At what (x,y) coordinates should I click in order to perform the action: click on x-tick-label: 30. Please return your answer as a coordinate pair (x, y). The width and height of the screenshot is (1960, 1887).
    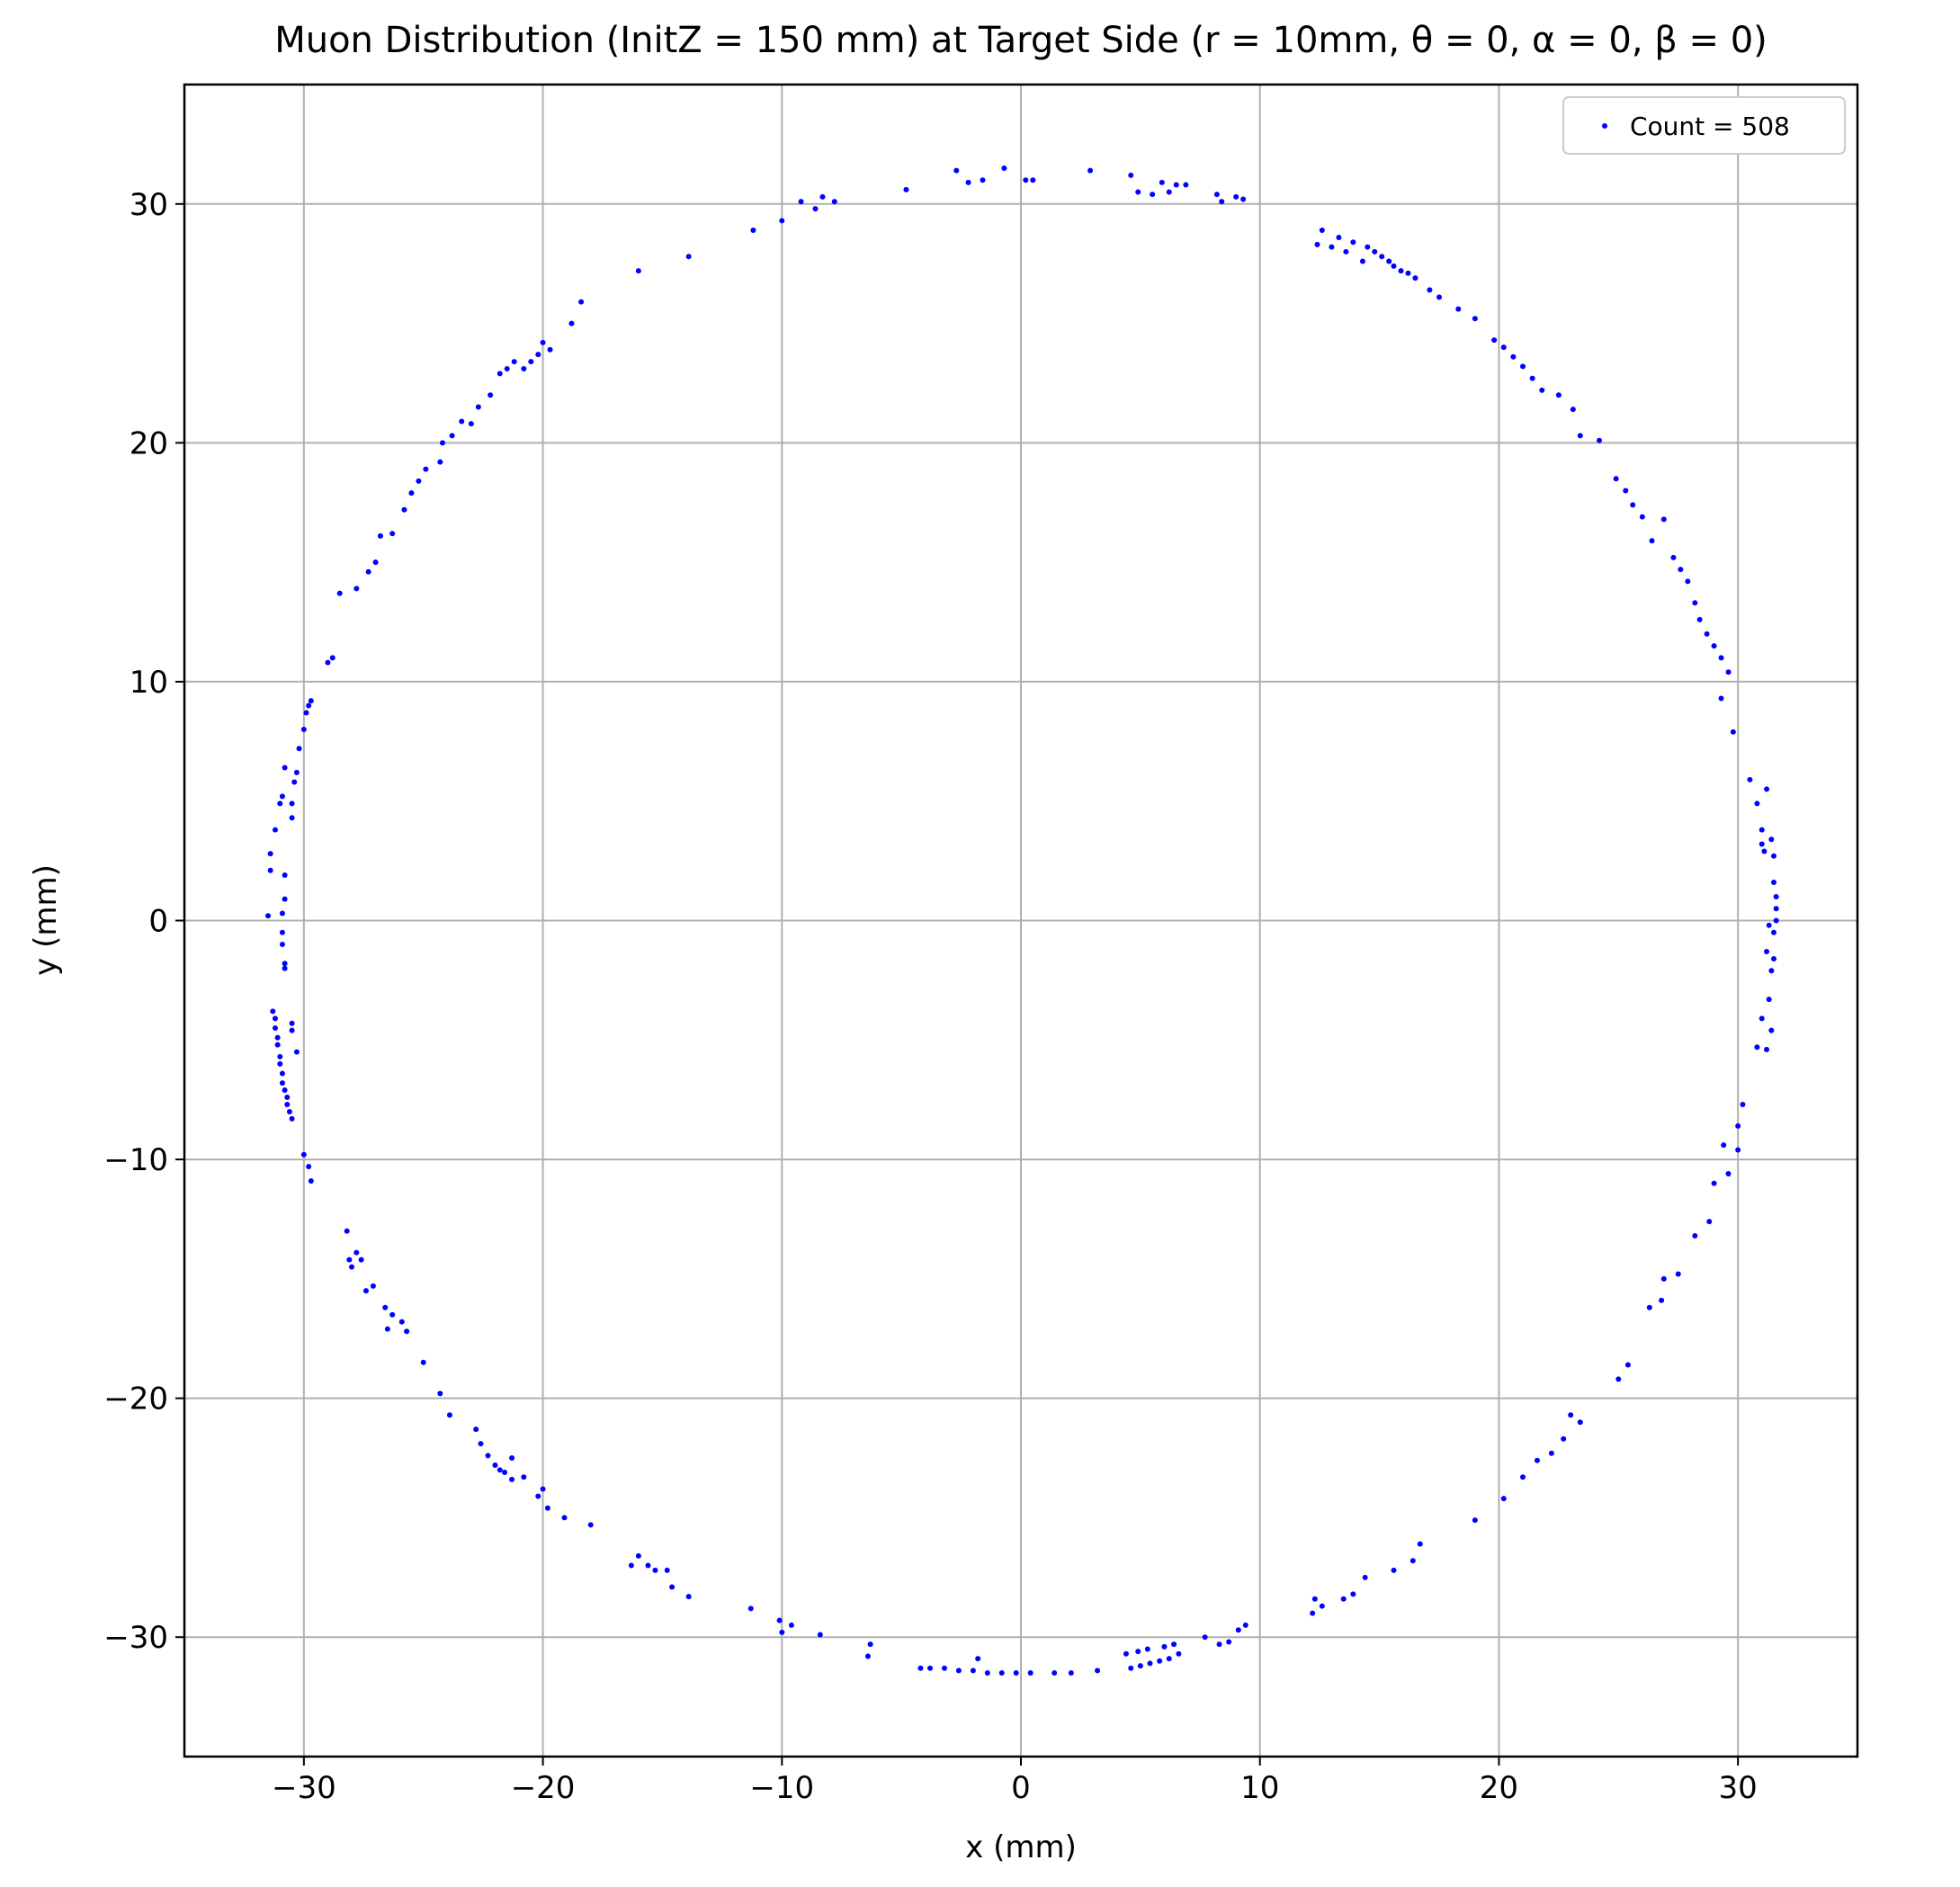
    Looking at the image, I should click on (1738, 1788).